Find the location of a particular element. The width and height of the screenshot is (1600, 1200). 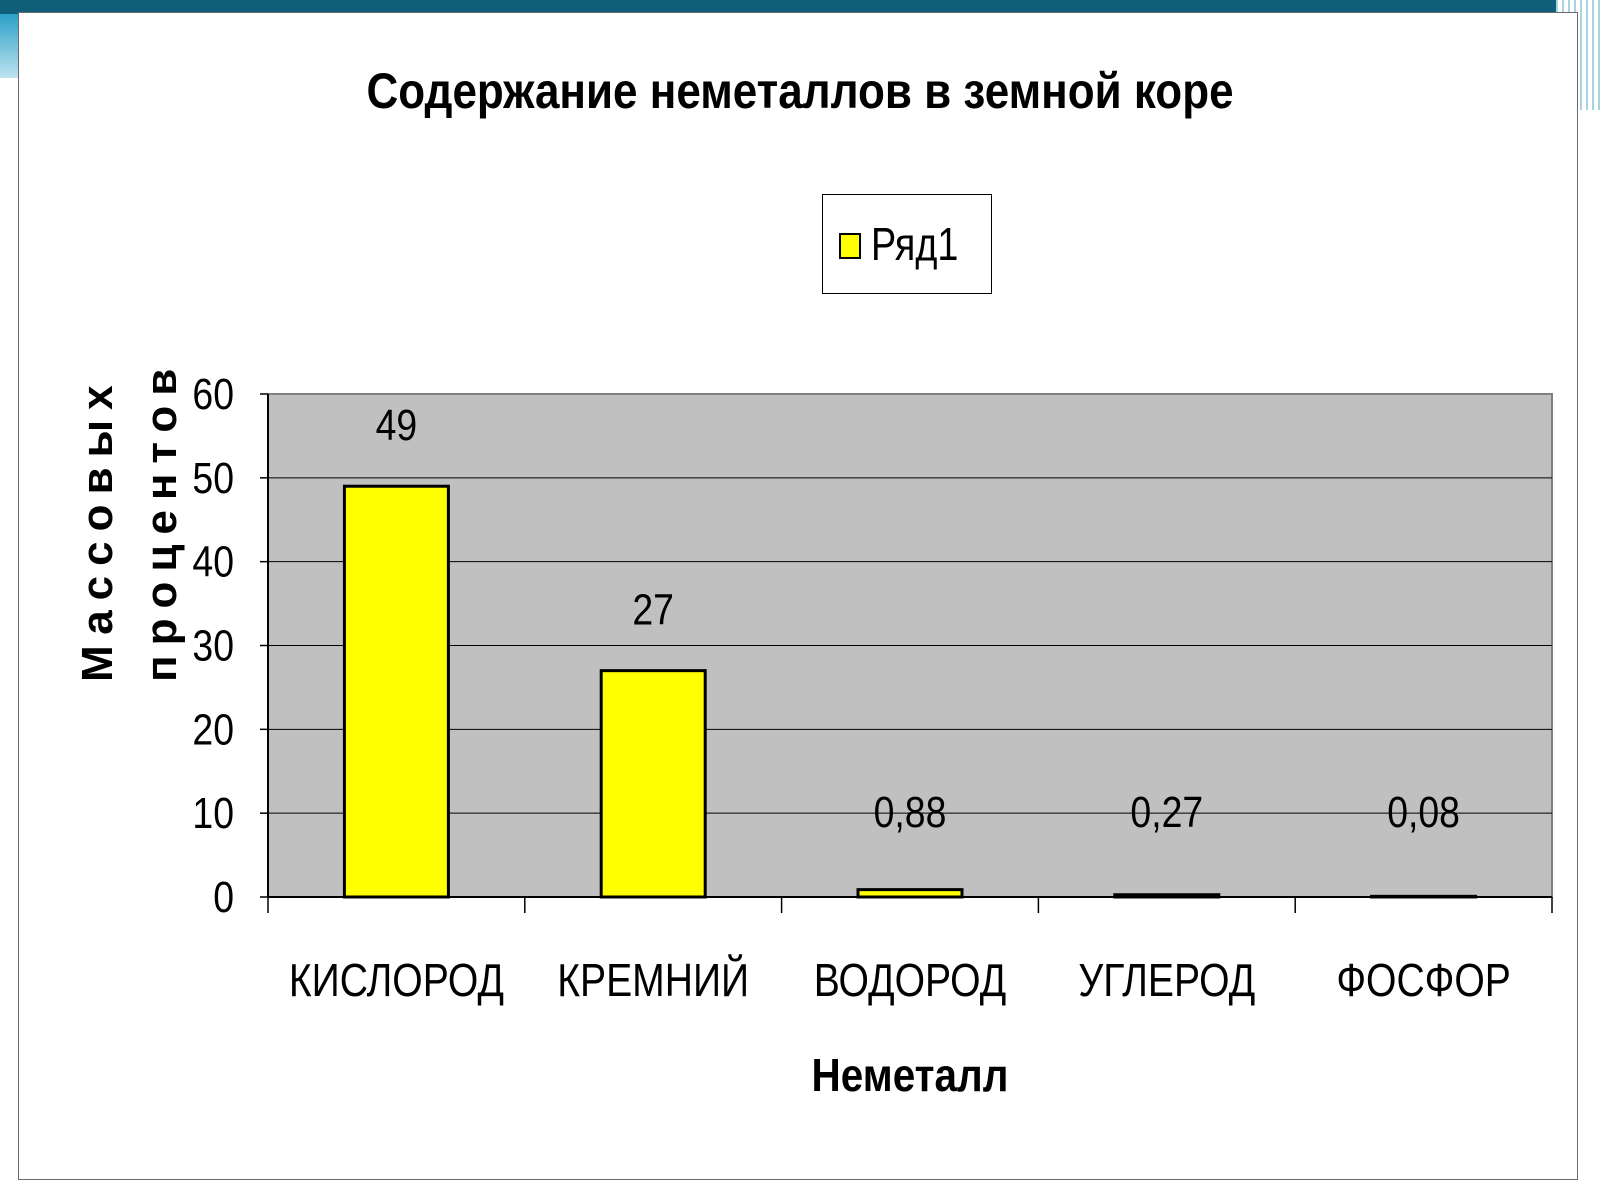

x-tick-label-УГЛЕРОД: УГЛЕРОД is located at coordinates (1166, 981).